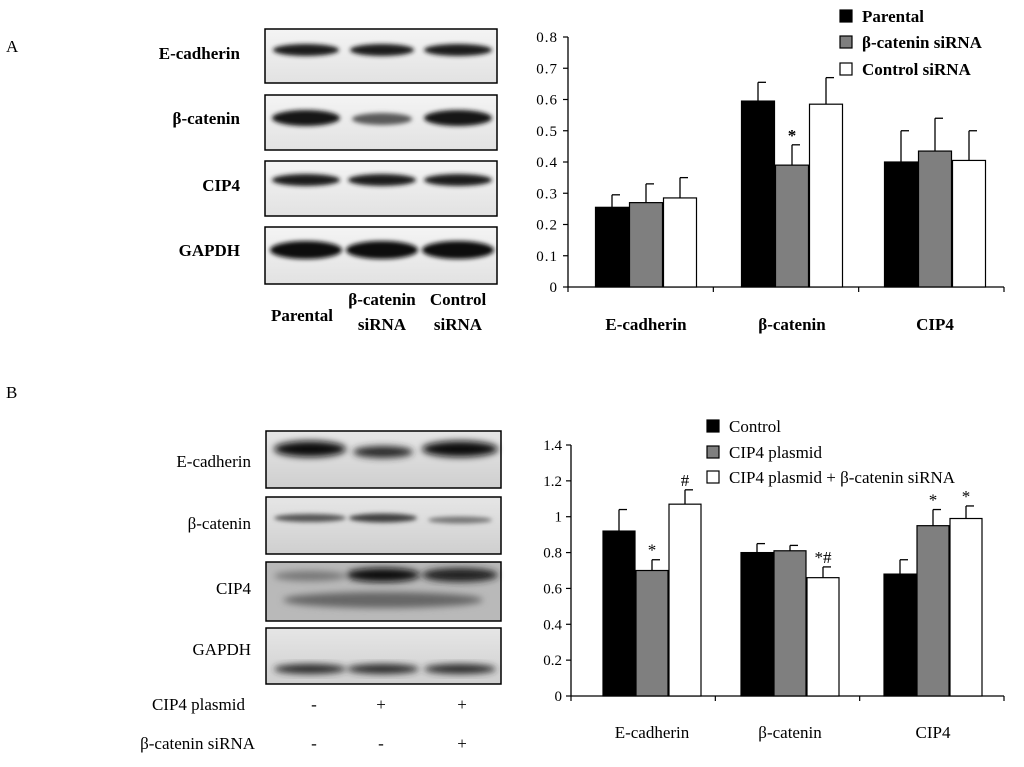 The height and width of the screenshot is (767, 1024). What do you see at coordinates (12, 46) in the screenshot?
I see `panel-letter-a: A` at bounding box center [12, 46].